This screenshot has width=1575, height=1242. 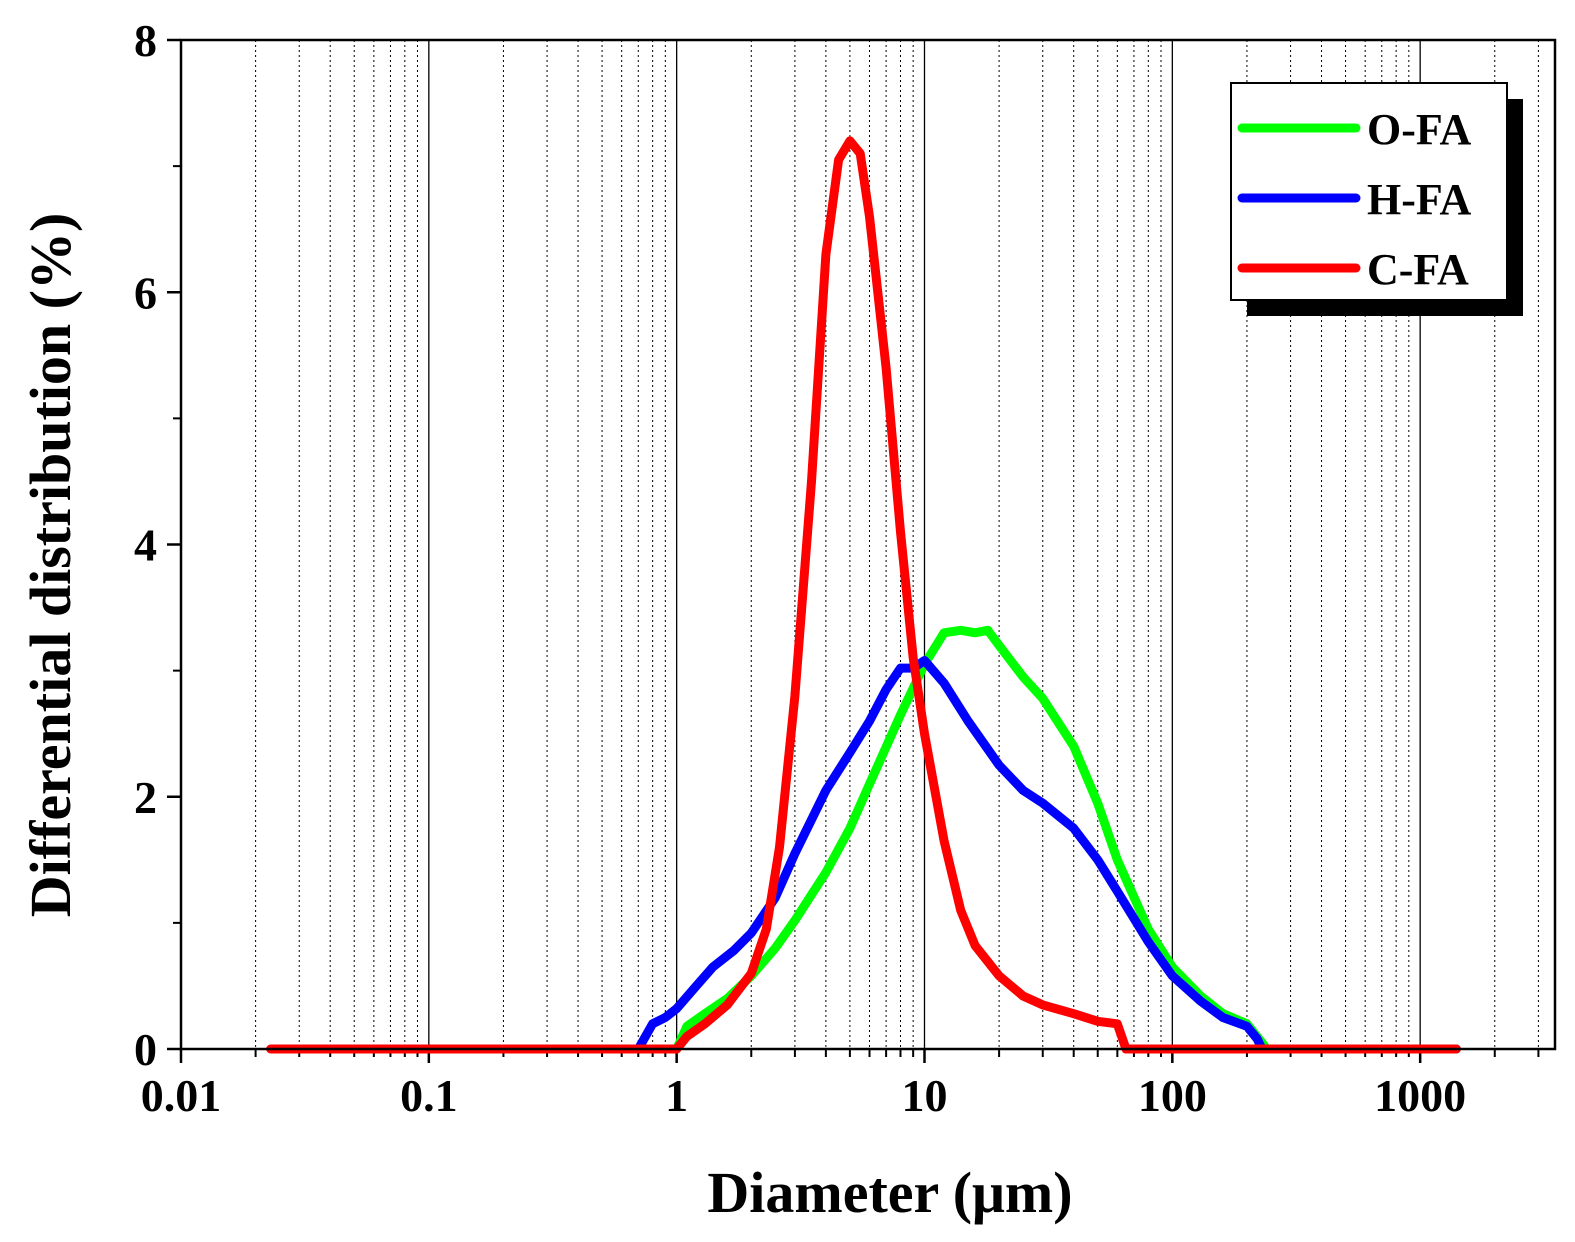 What do you see at coordinates (1172, 1095) in the screenshot?
I see `x-tick-label: 100` at bounding box center [1172, 1095].